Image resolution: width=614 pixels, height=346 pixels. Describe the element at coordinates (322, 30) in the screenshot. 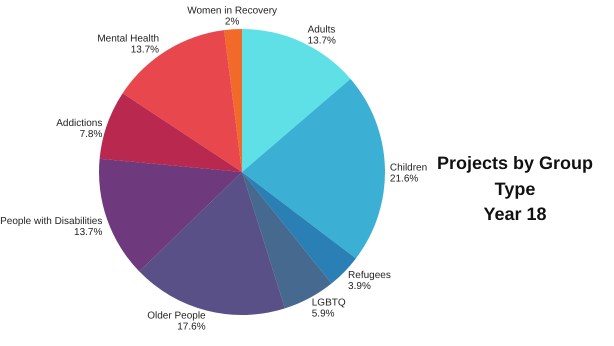

I see `slice-label: Adults` at that location.